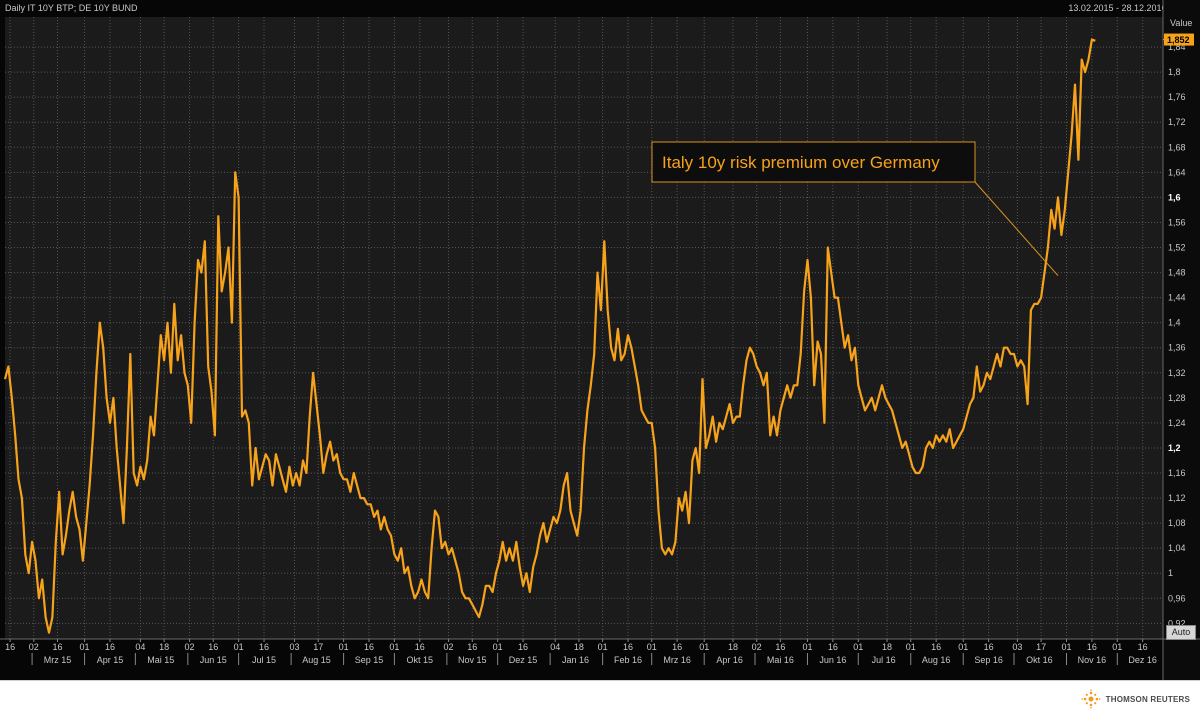  Describe the element at coordinates (1177, 623) in the screenshot. I see `y-tick-label: 0,92` at that location.